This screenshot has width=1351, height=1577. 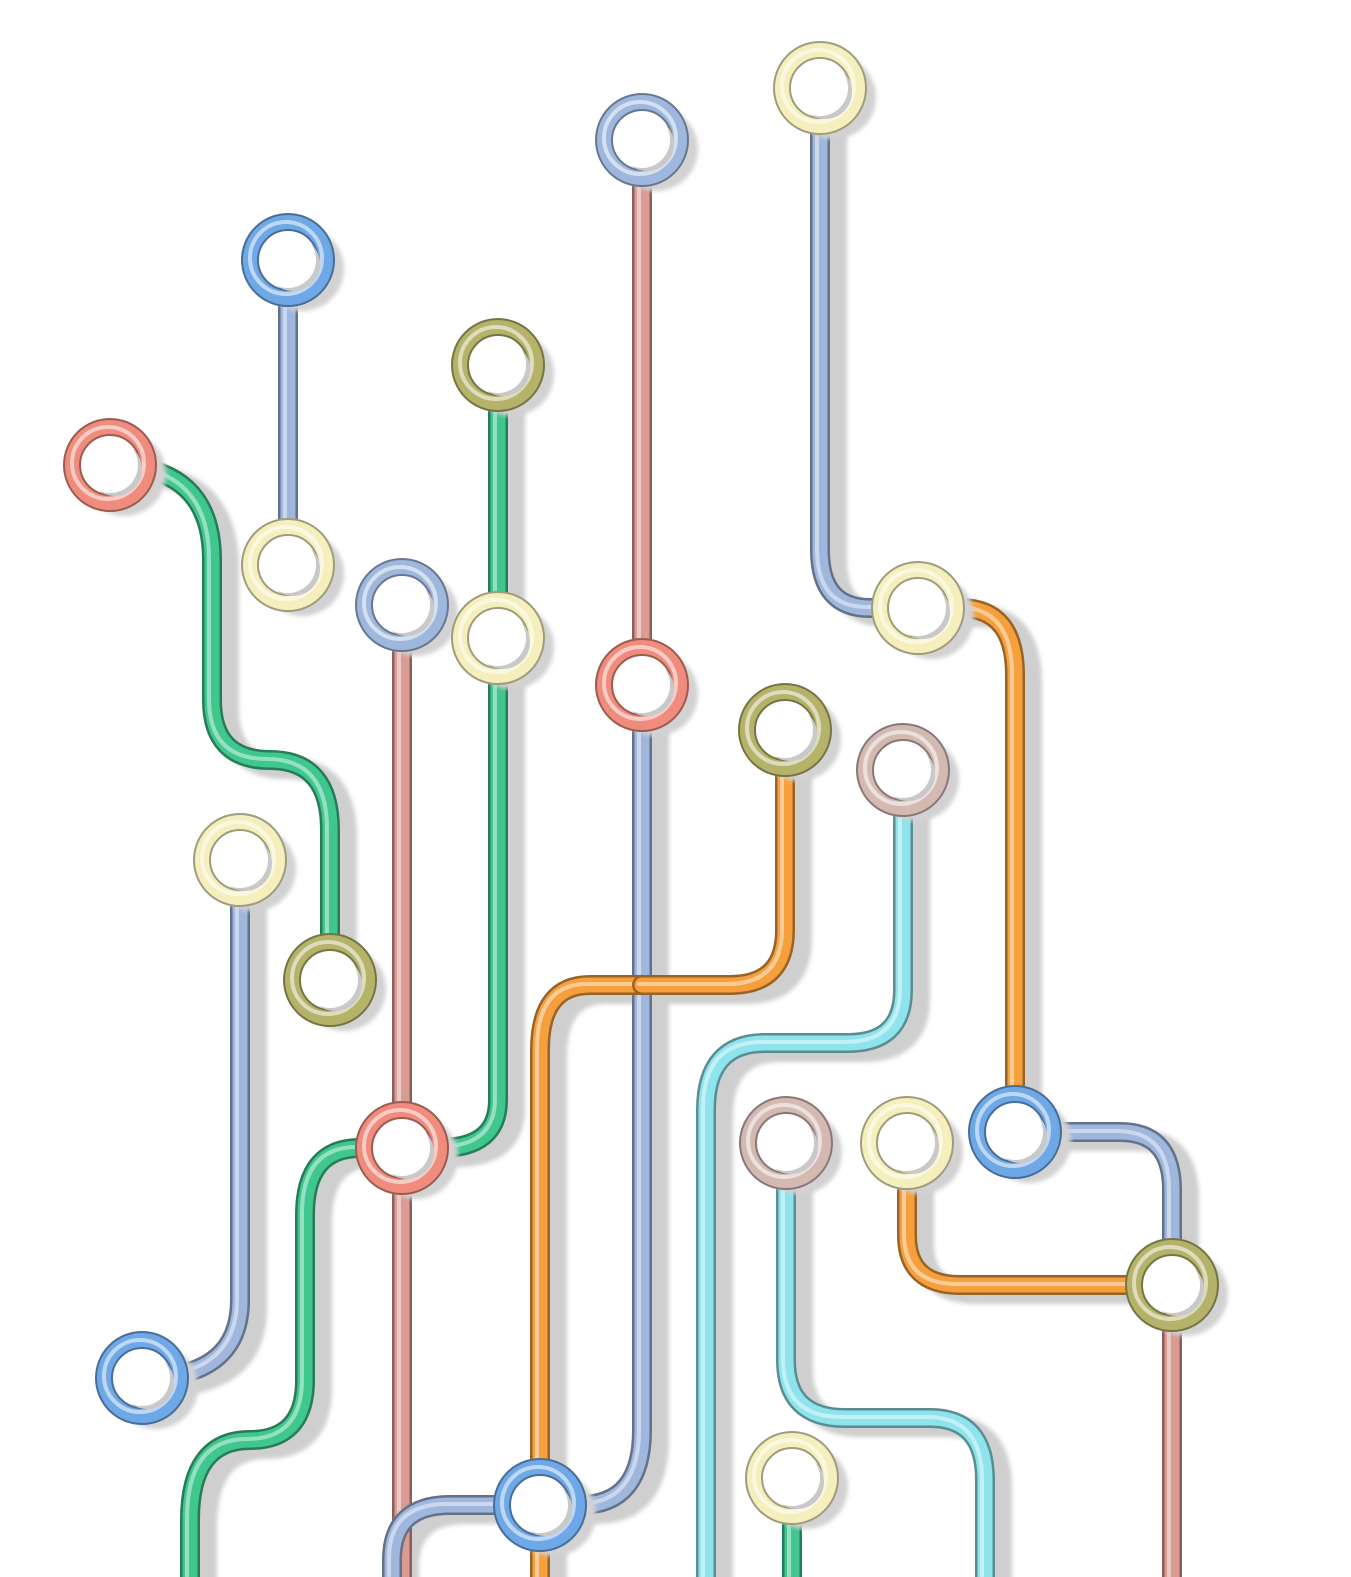 What do you see at coordinates (869, 348) in the screenshot?
I see `blue-line-f` at bounding box center [869, 348].